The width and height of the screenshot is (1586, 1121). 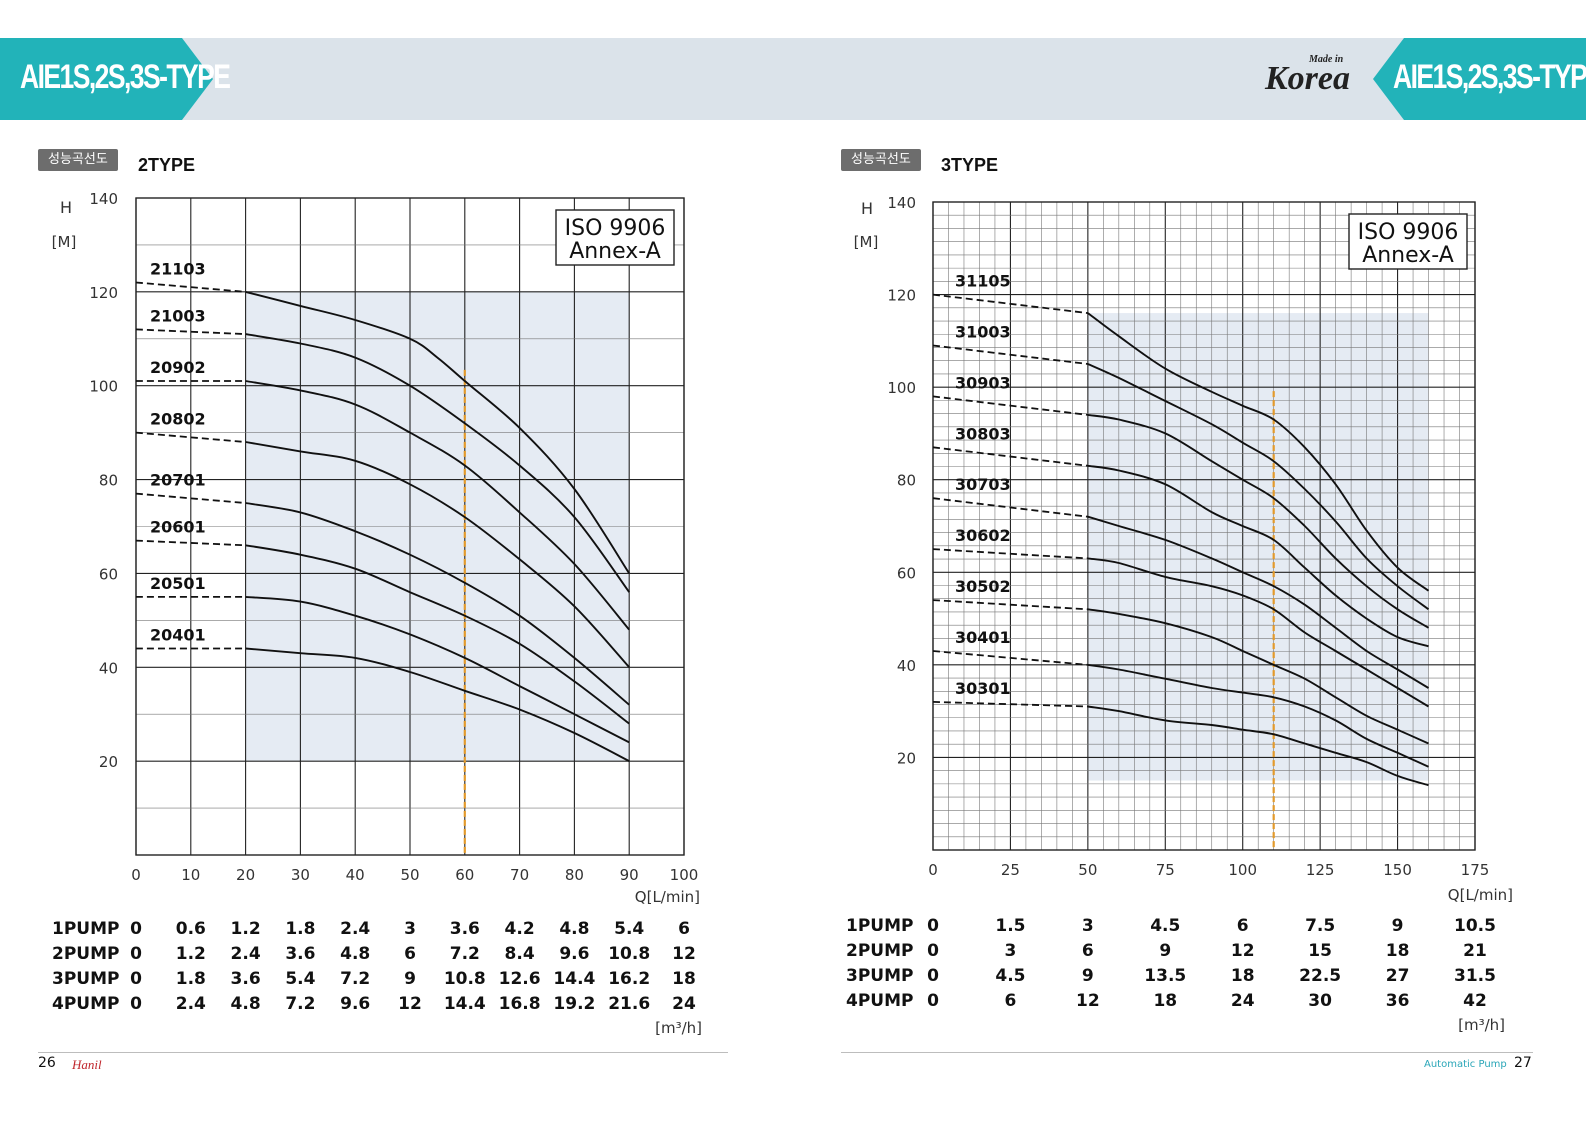 What do you see at coordinates (1258, 746) in the screenshot?
I see `chart2-series-30301-curve` at bounding box center [1258, 746].